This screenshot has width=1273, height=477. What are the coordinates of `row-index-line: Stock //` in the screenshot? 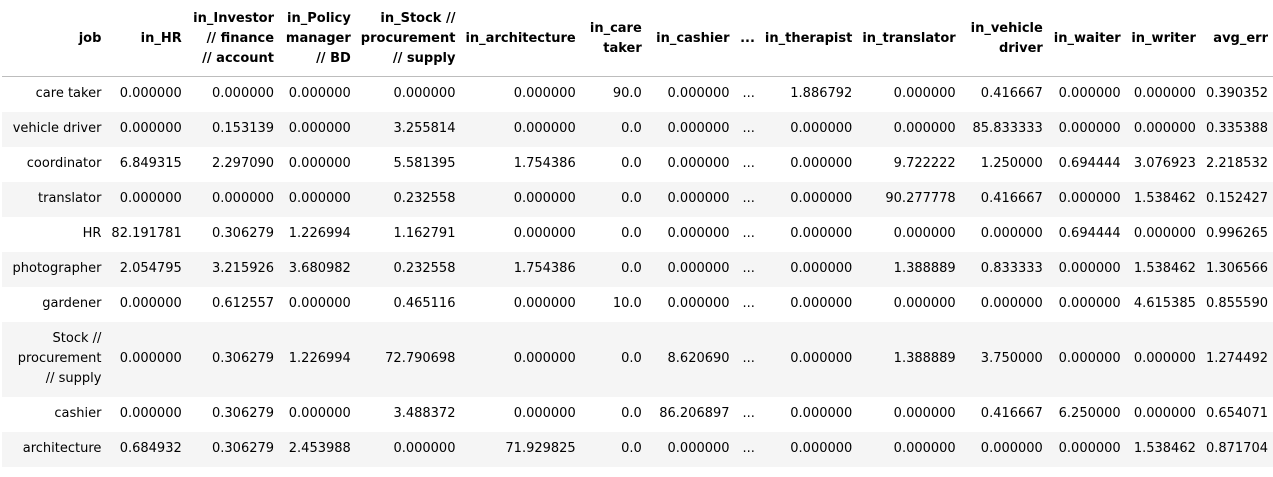 It's located at (77, 338).